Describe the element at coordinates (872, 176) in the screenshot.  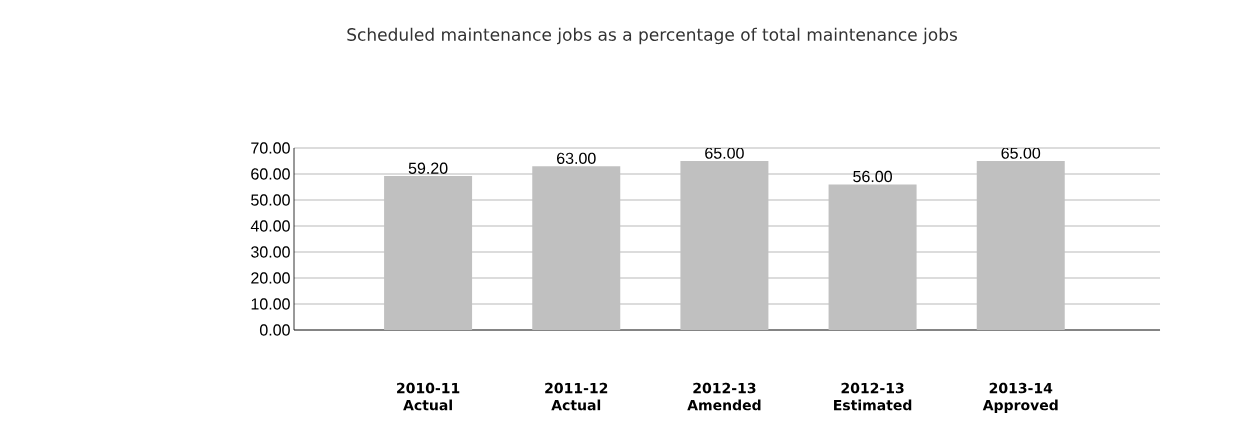
I see `data-label: 56.00` at that location.